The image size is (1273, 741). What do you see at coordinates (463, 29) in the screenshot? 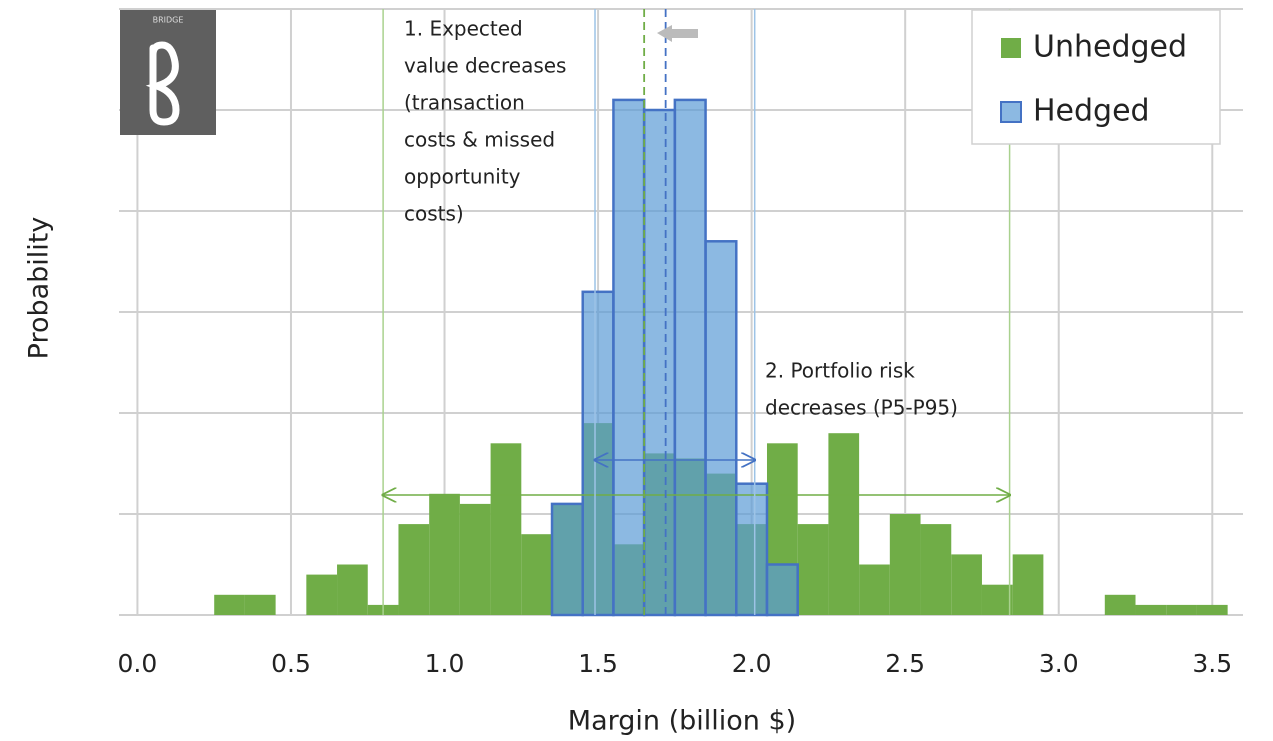
I see `annotation: 1. Expected` at bounding box center [463, 29].